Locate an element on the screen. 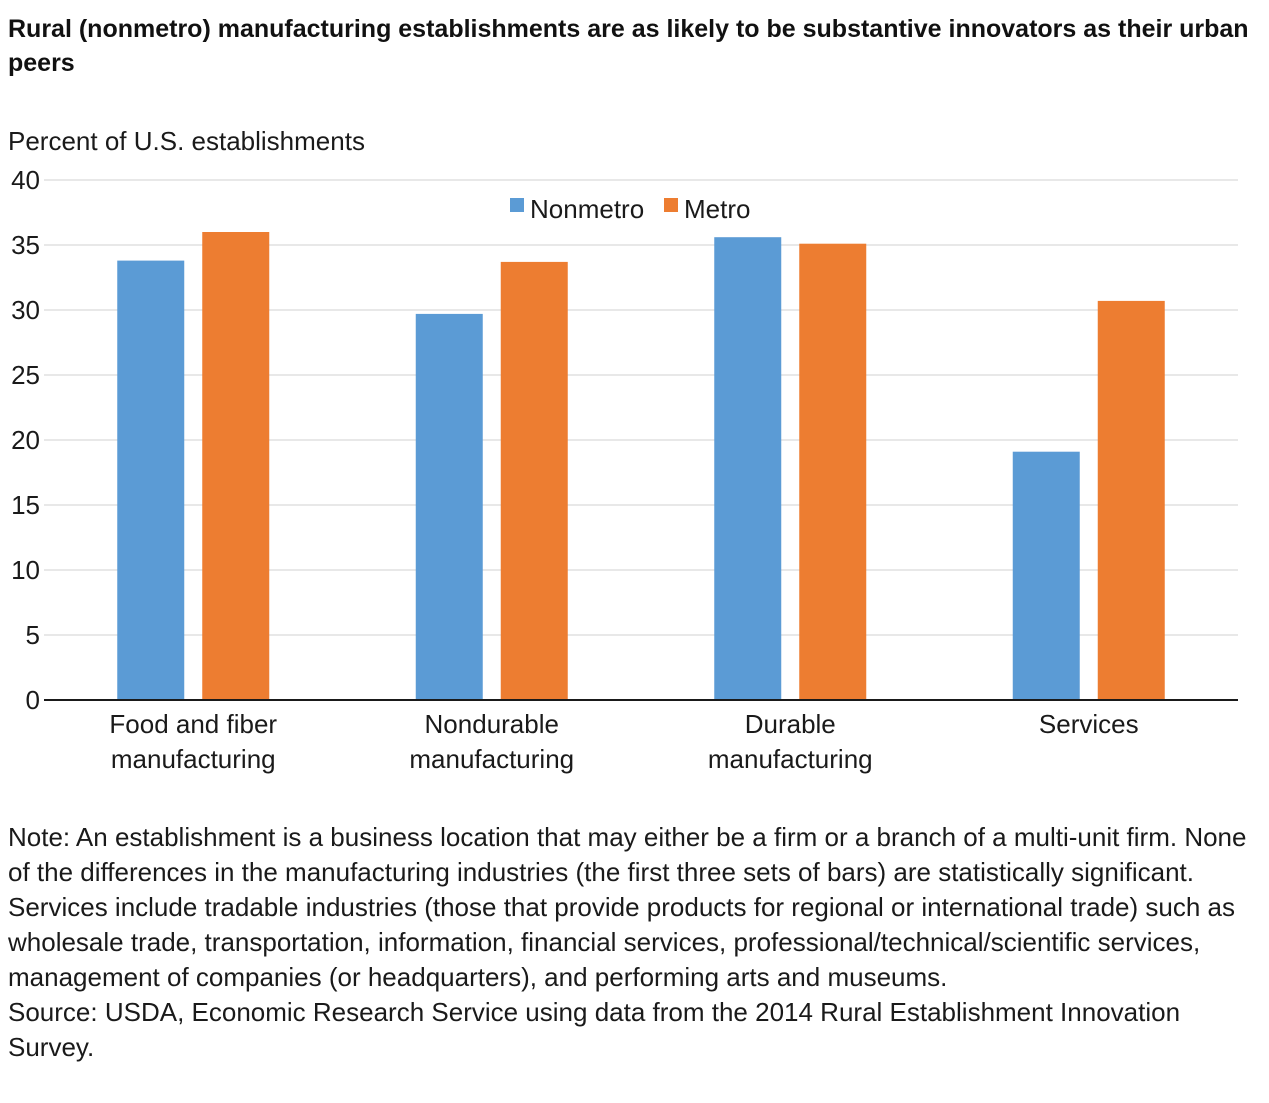  legend-label: Nonmetro is located at coordinates (587, 209).